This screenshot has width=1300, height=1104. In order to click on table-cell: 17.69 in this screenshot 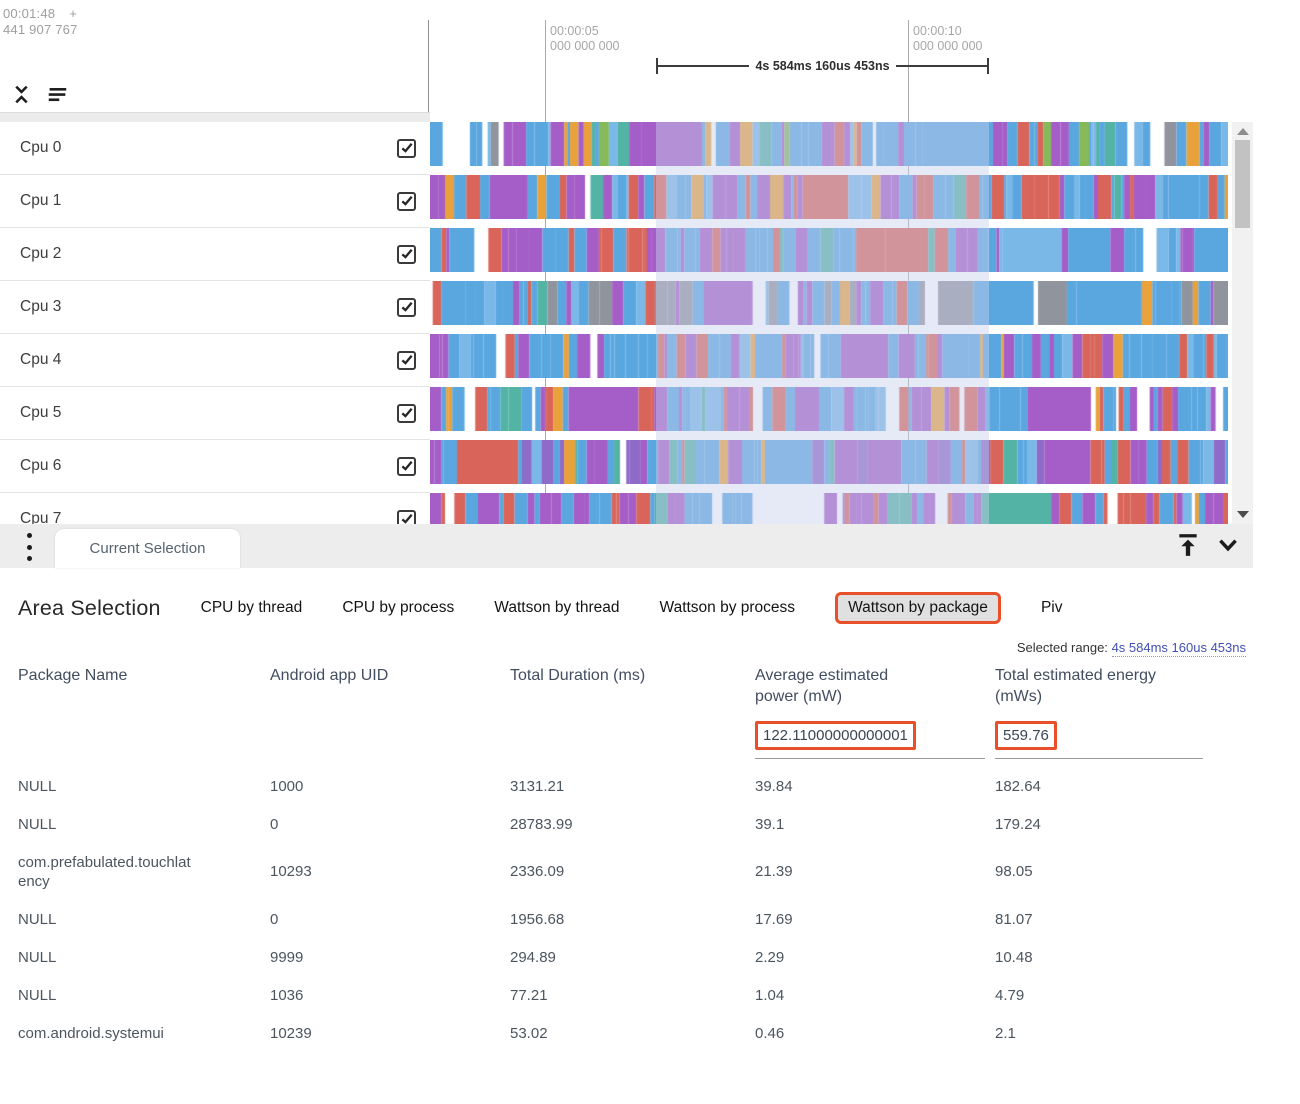, I will do `click(774, 919)`.